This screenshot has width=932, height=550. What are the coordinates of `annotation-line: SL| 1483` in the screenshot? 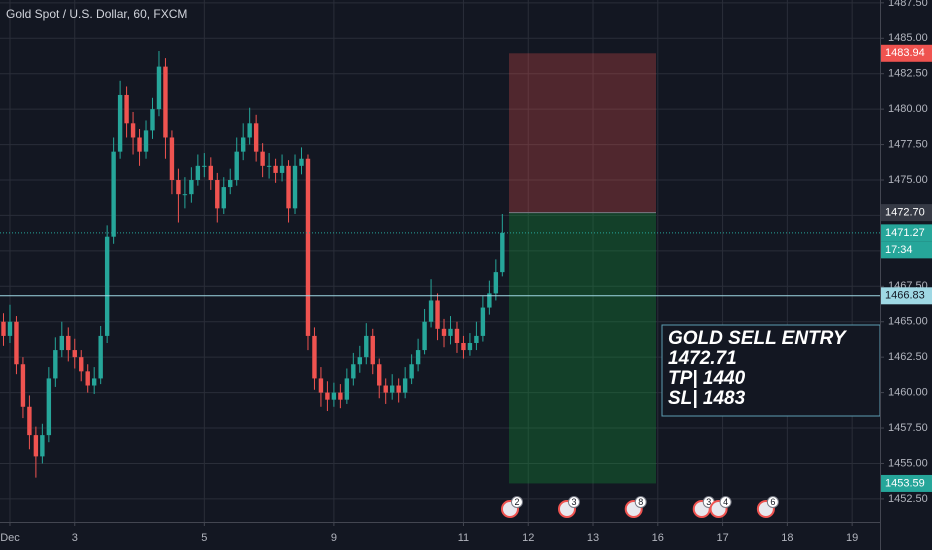 It's located at (707, 398).